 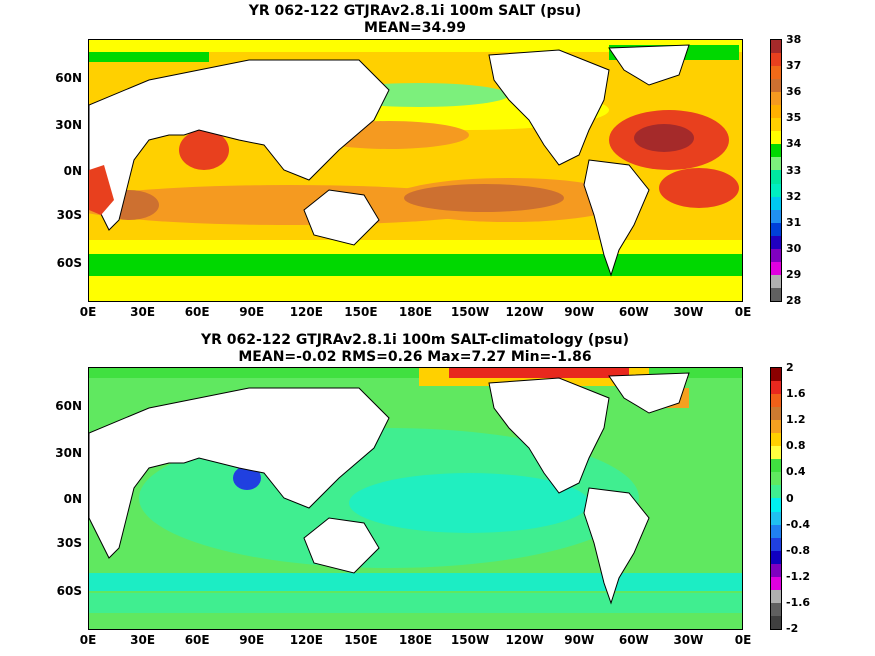 I want to click on colorbar-tick-label: 1.2, so click(x=796, y=420).